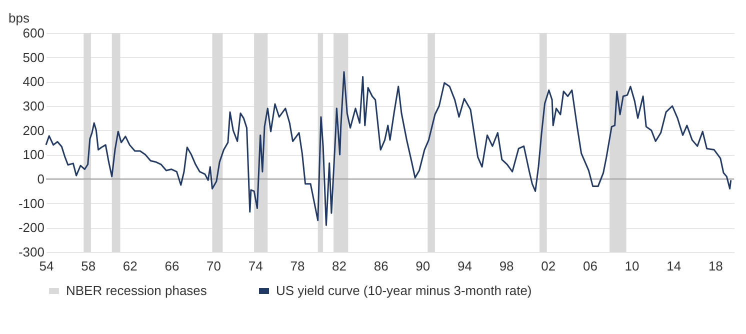 This screenshot has width=746, height=334. What do you see at coordinates (33, 106) in the screenshot?
I see `y-tick-label: 300` at bounding box center [33, 106].